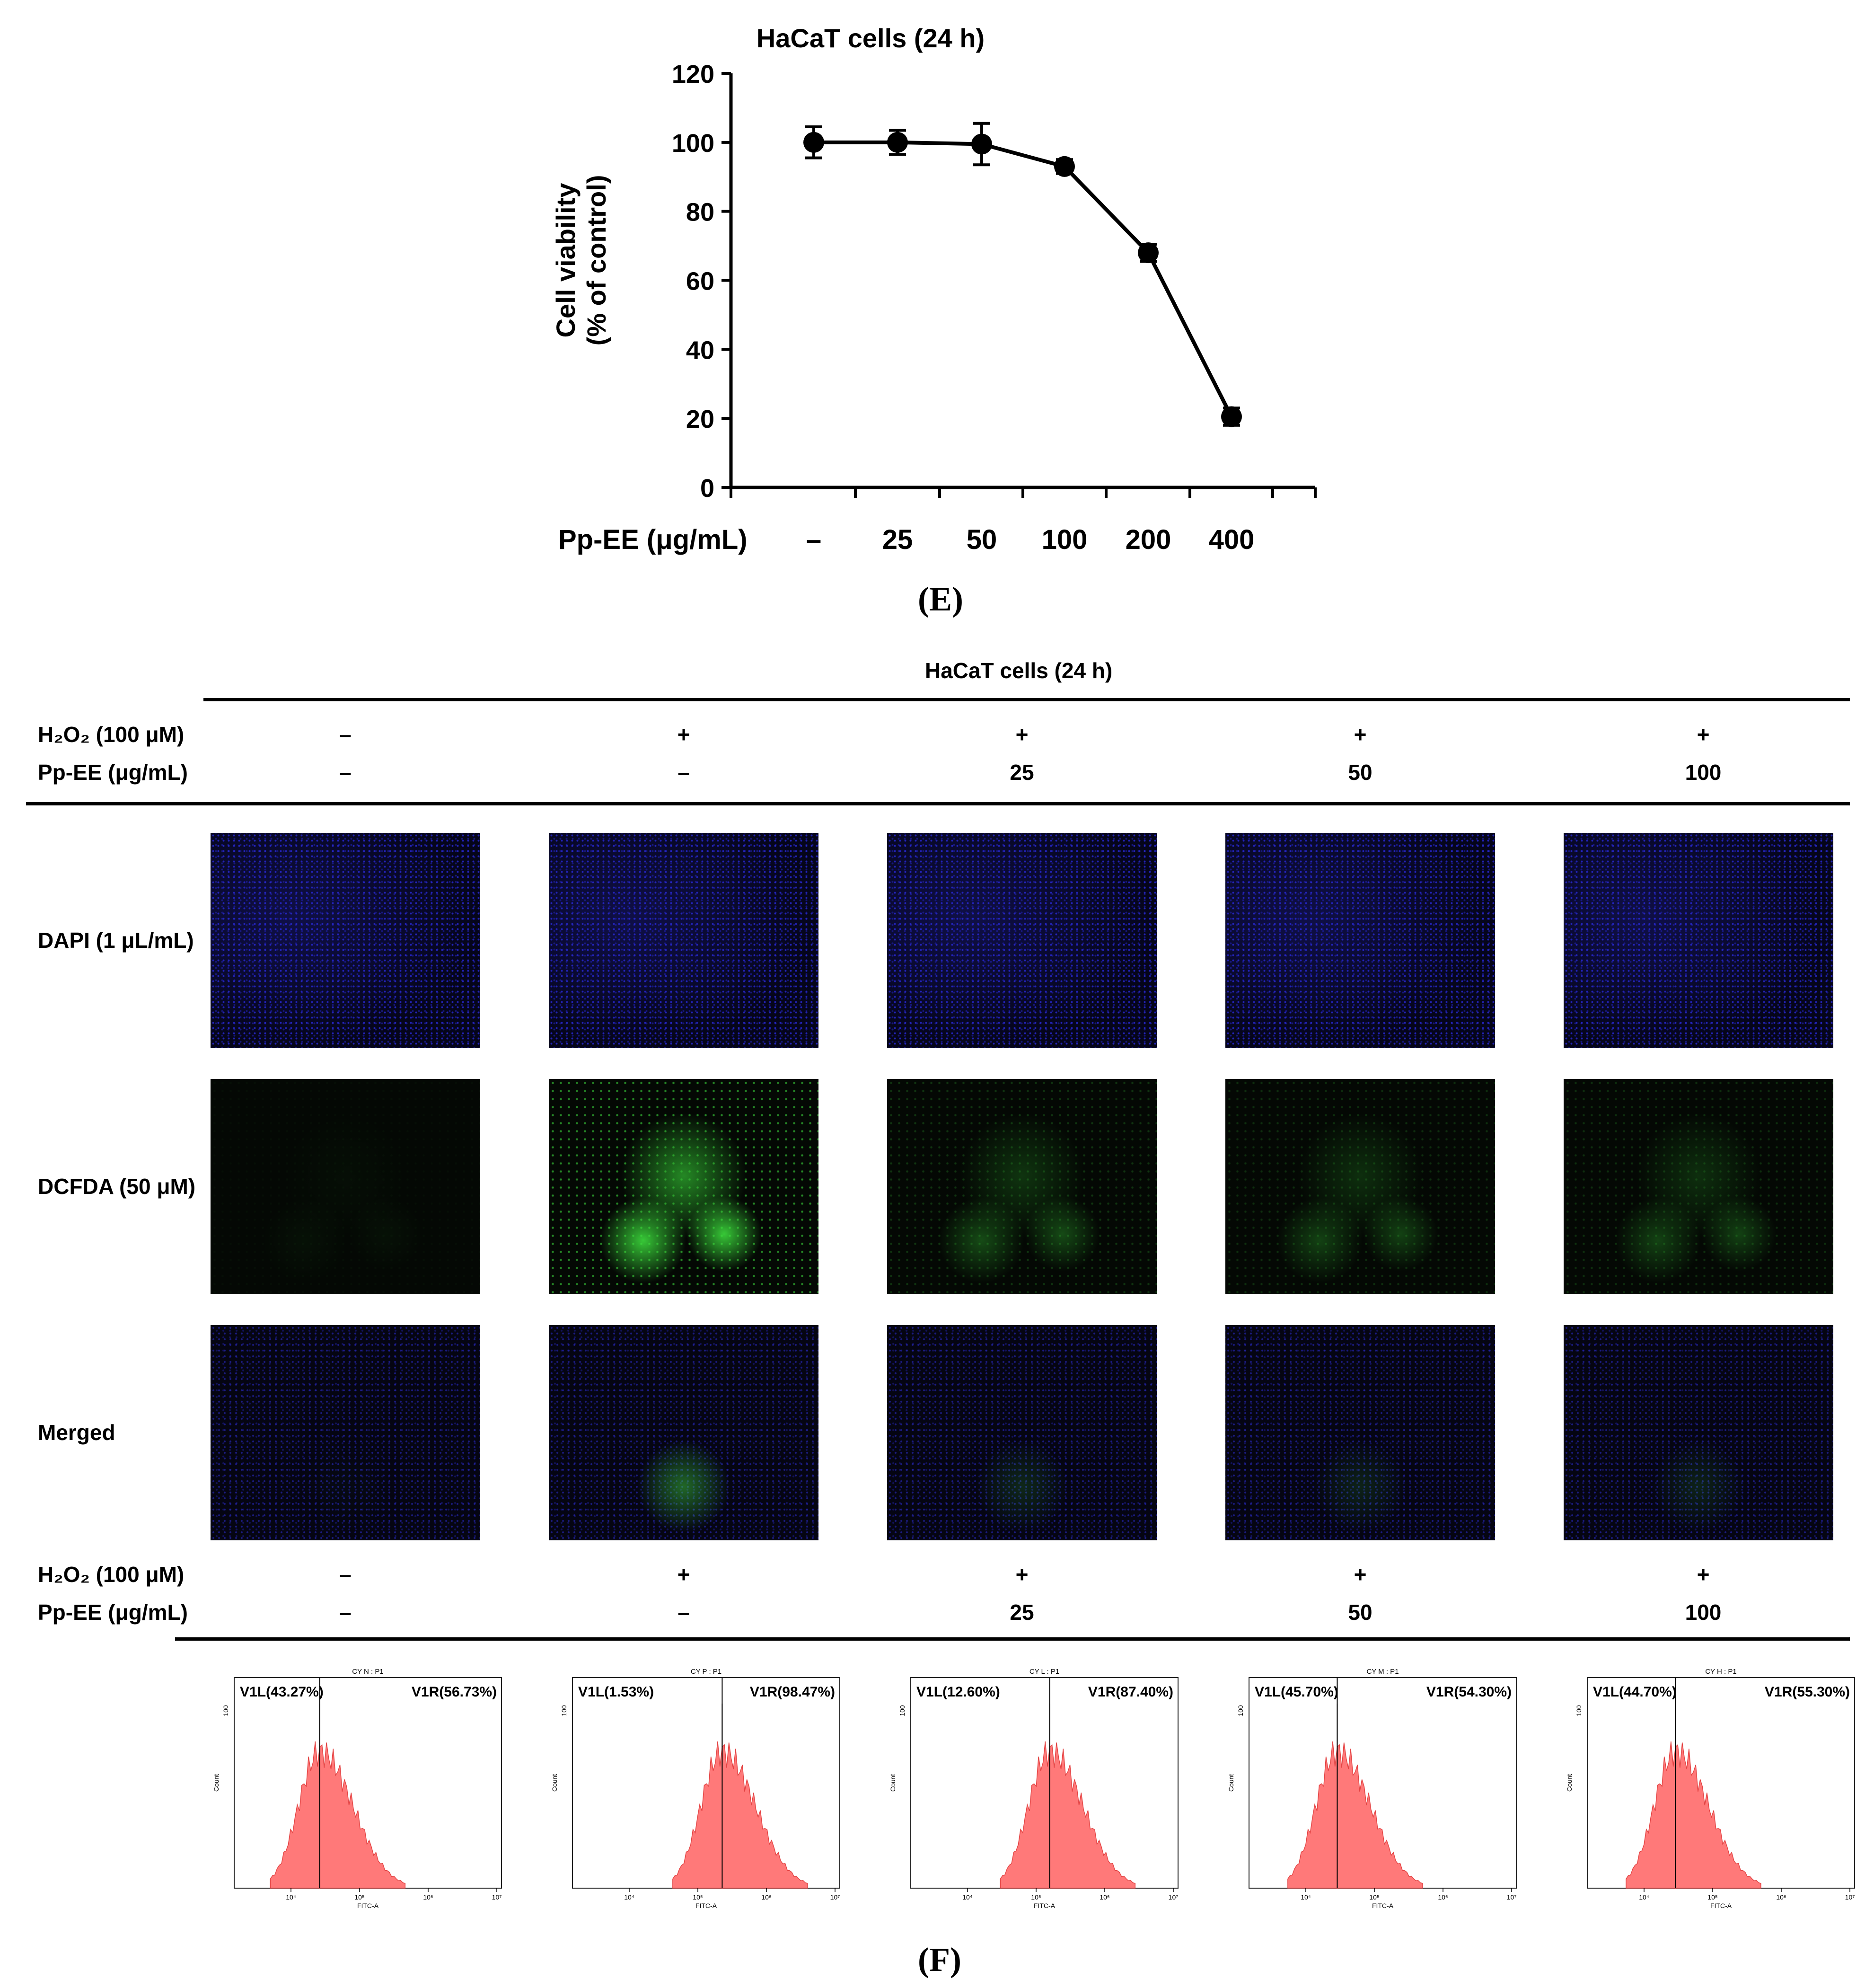 The width and height of the screenshot is (1874, 1988). What do you see at coordinates (1720, 1672) in the screenshot?
I see `flow-sample-name: CY H : P1` at bounding box center [1720, 1672].